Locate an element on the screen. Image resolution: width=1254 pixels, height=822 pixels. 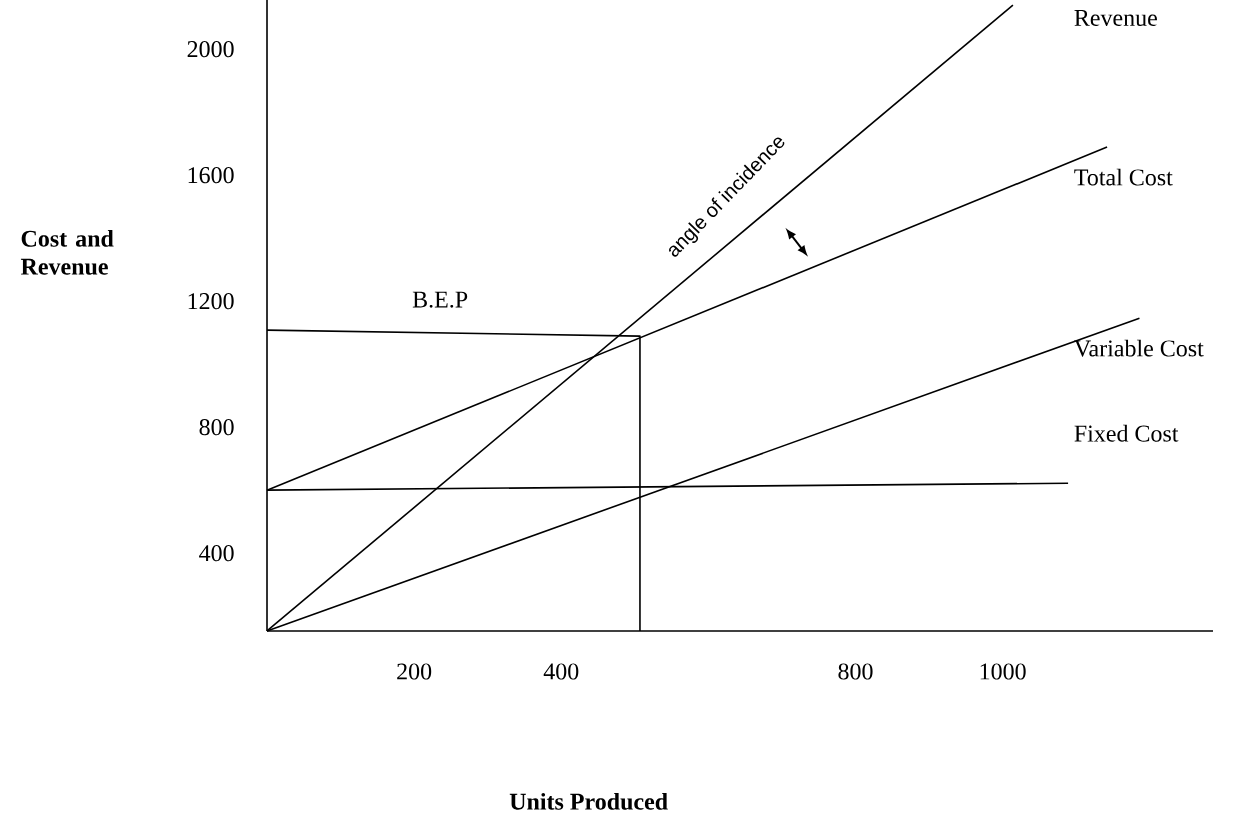
series-label: Variable Cost is located at coordinates (1139, 348).